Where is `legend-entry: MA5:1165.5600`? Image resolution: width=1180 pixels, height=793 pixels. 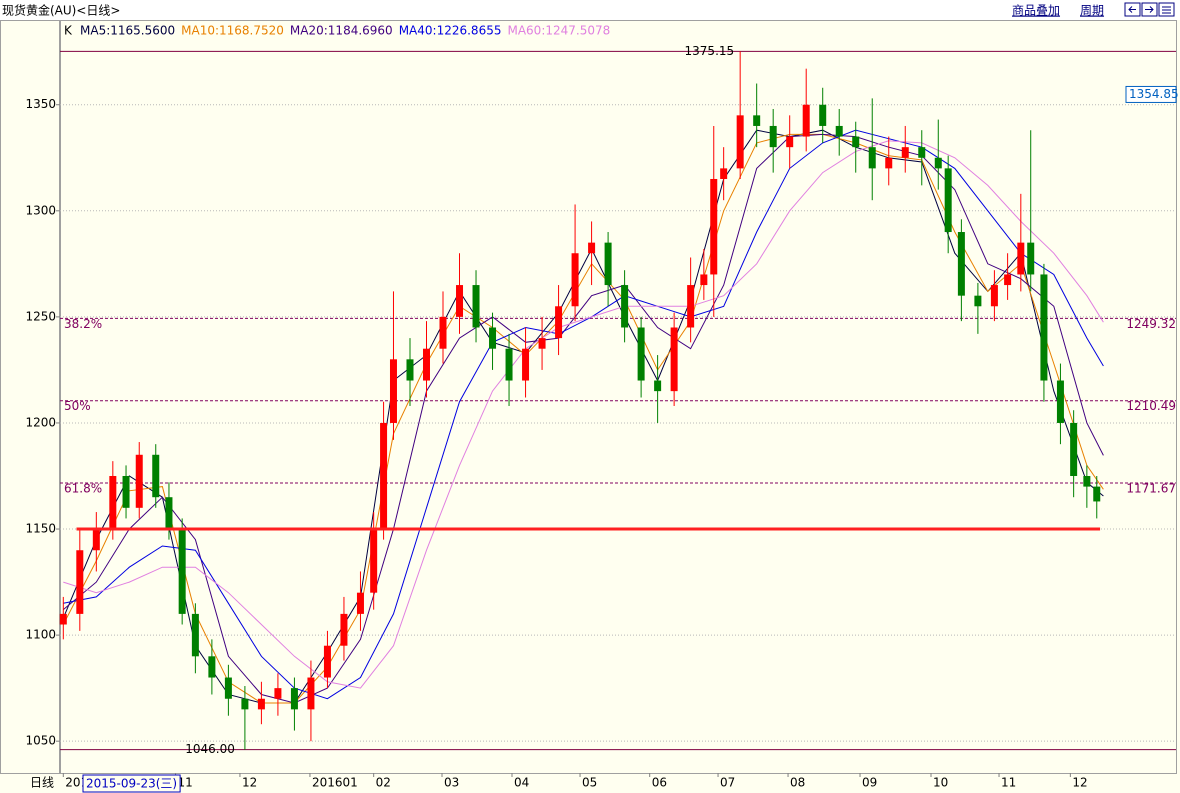
legend-entry: MA5:1165.5600 is located at coordinates (127, 31).